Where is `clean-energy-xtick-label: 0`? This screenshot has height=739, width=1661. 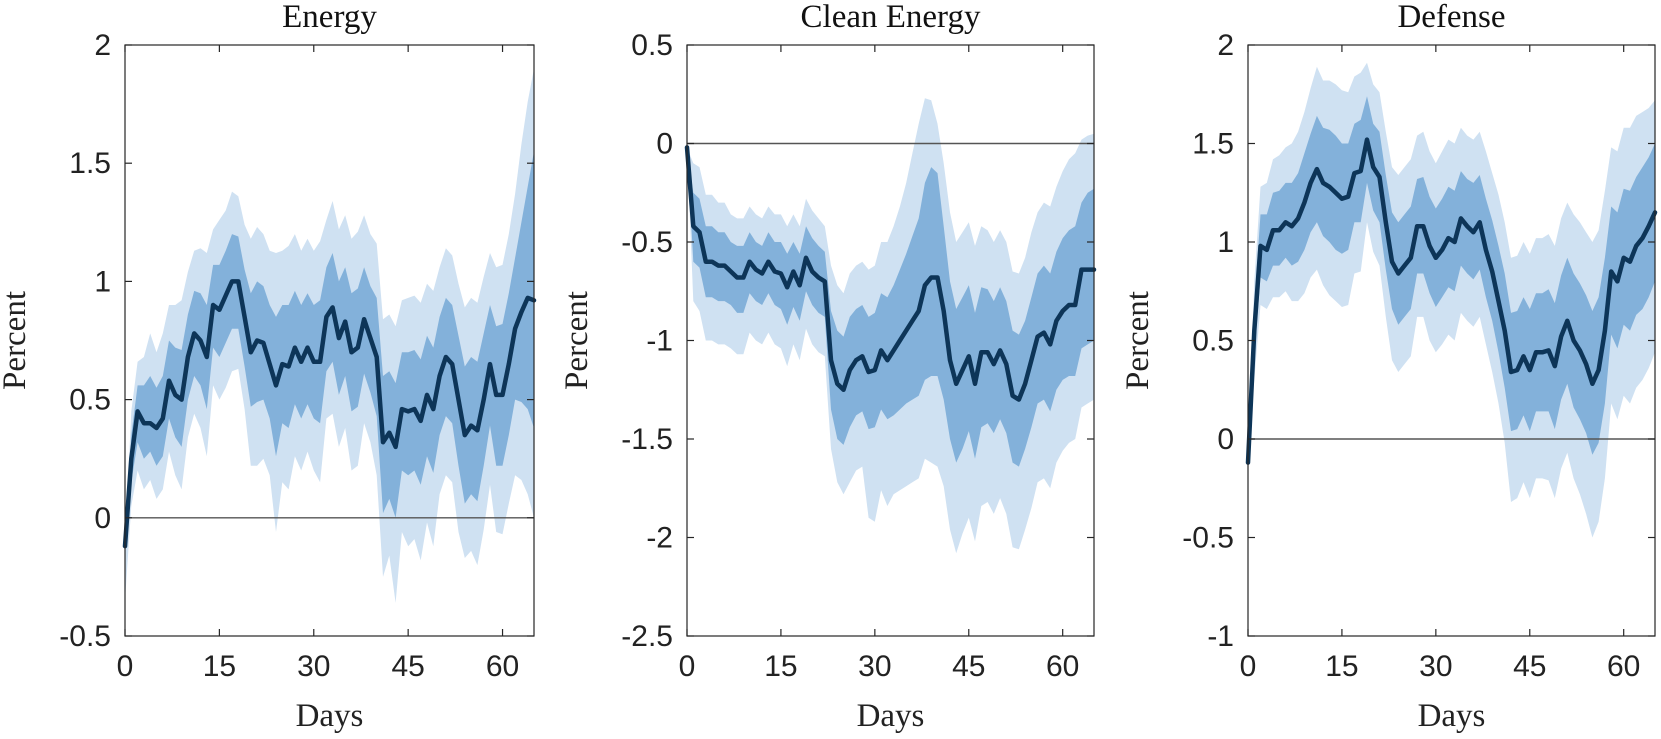 clean-energy-xtick-label: 0 is located at coordinates (687, 666).